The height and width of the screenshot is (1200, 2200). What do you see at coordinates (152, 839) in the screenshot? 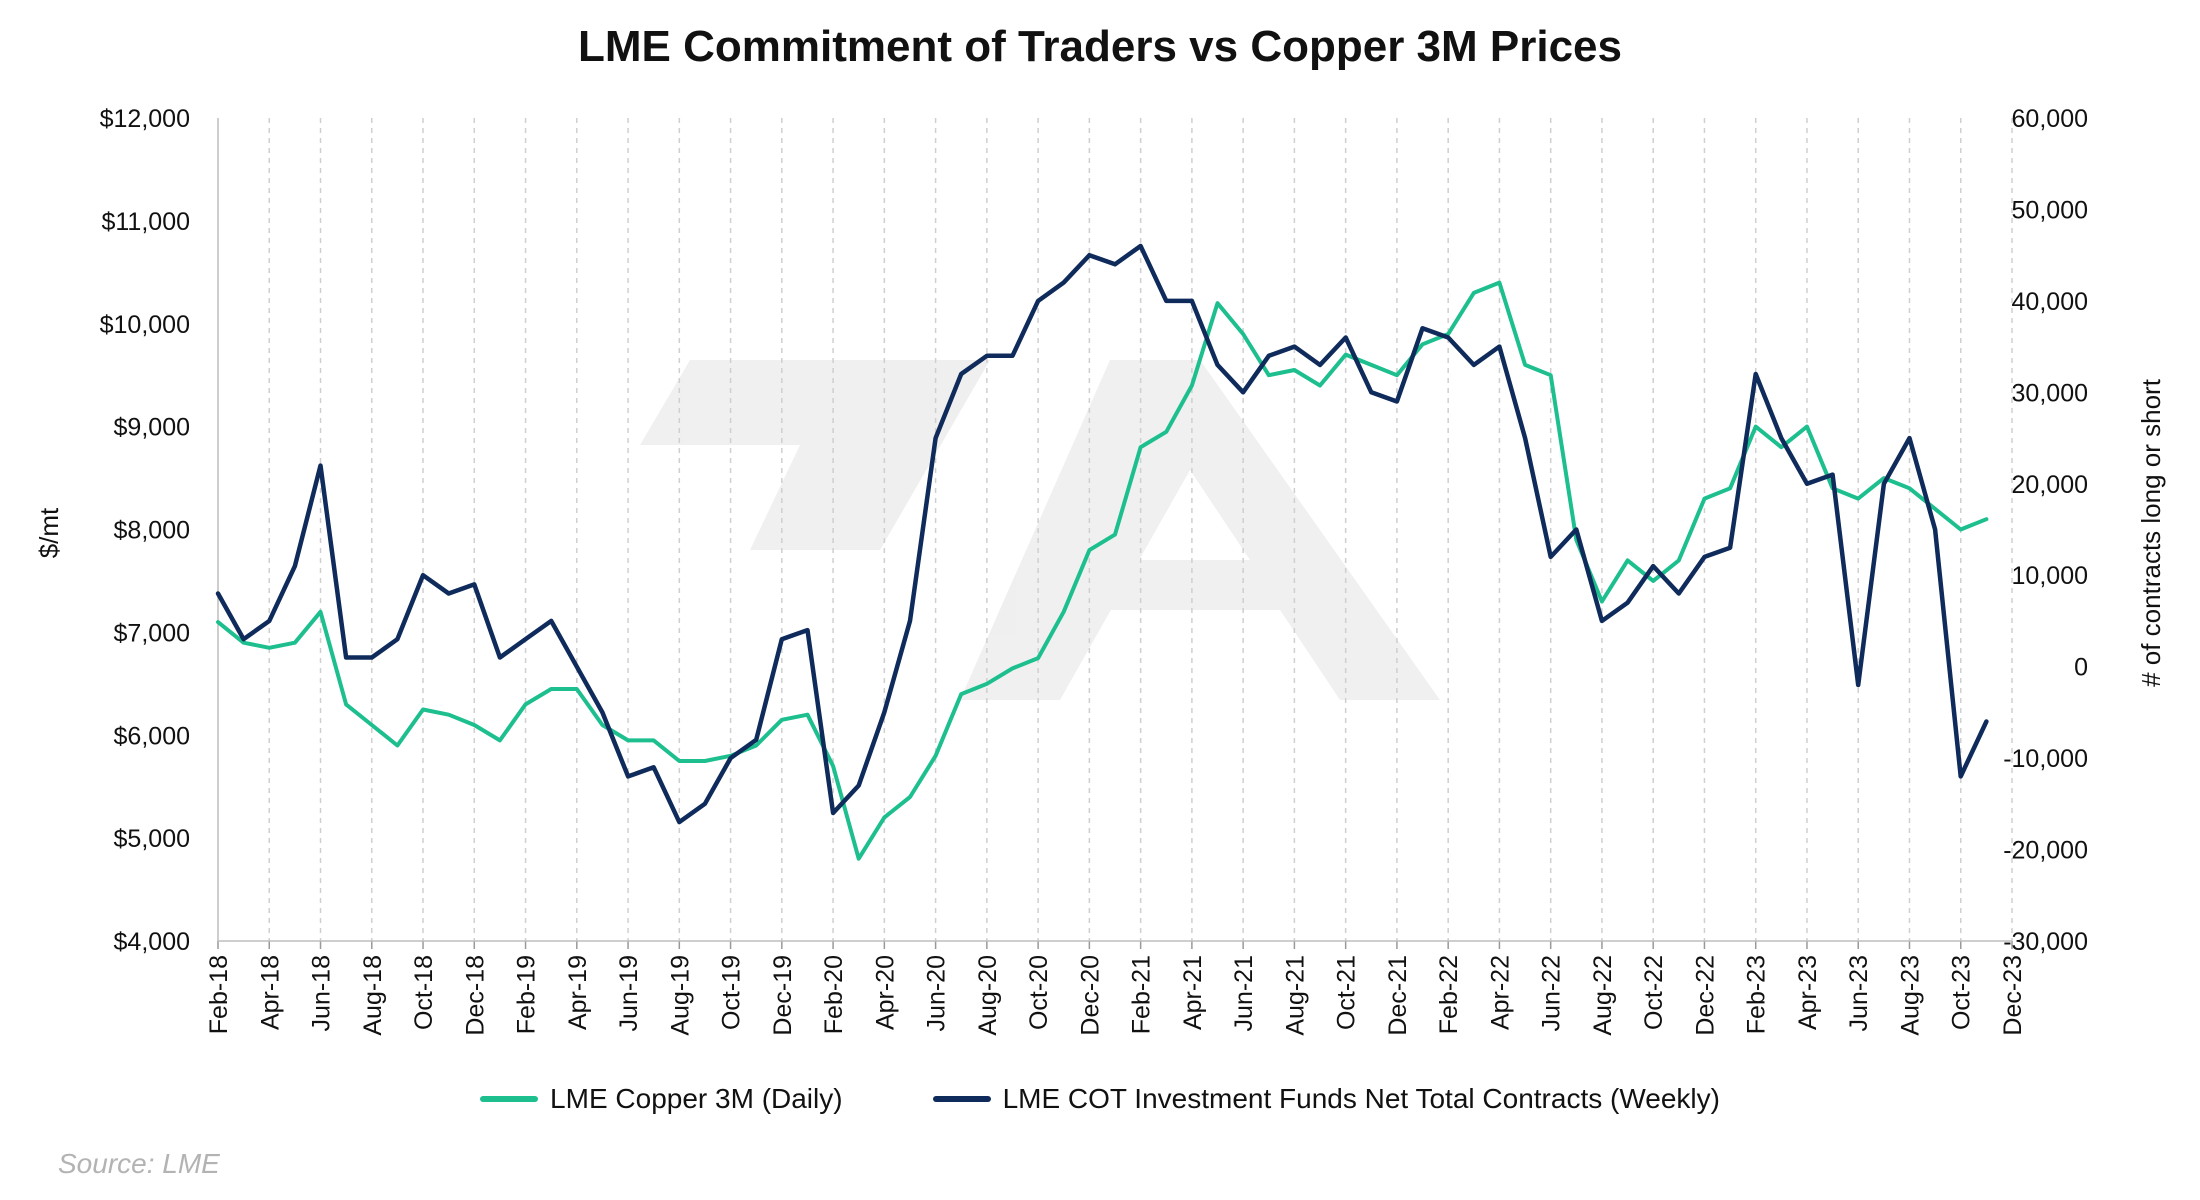
I see `y-left-tick-label: $5,000` at bounding box center [152, 839].